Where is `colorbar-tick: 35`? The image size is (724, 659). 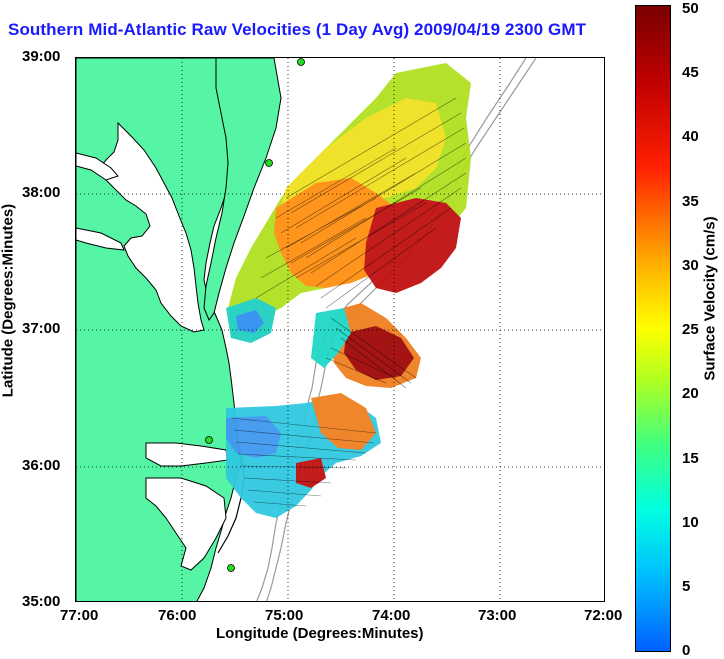 colorbar-tick: 35 is located at coordinates (690, 201).